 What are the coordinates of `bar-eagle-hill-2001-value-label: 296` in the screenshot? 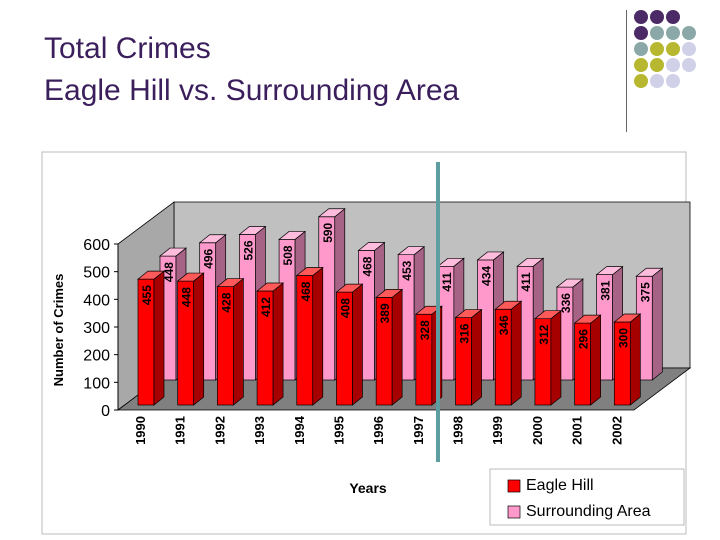 It's located at (584, 339).